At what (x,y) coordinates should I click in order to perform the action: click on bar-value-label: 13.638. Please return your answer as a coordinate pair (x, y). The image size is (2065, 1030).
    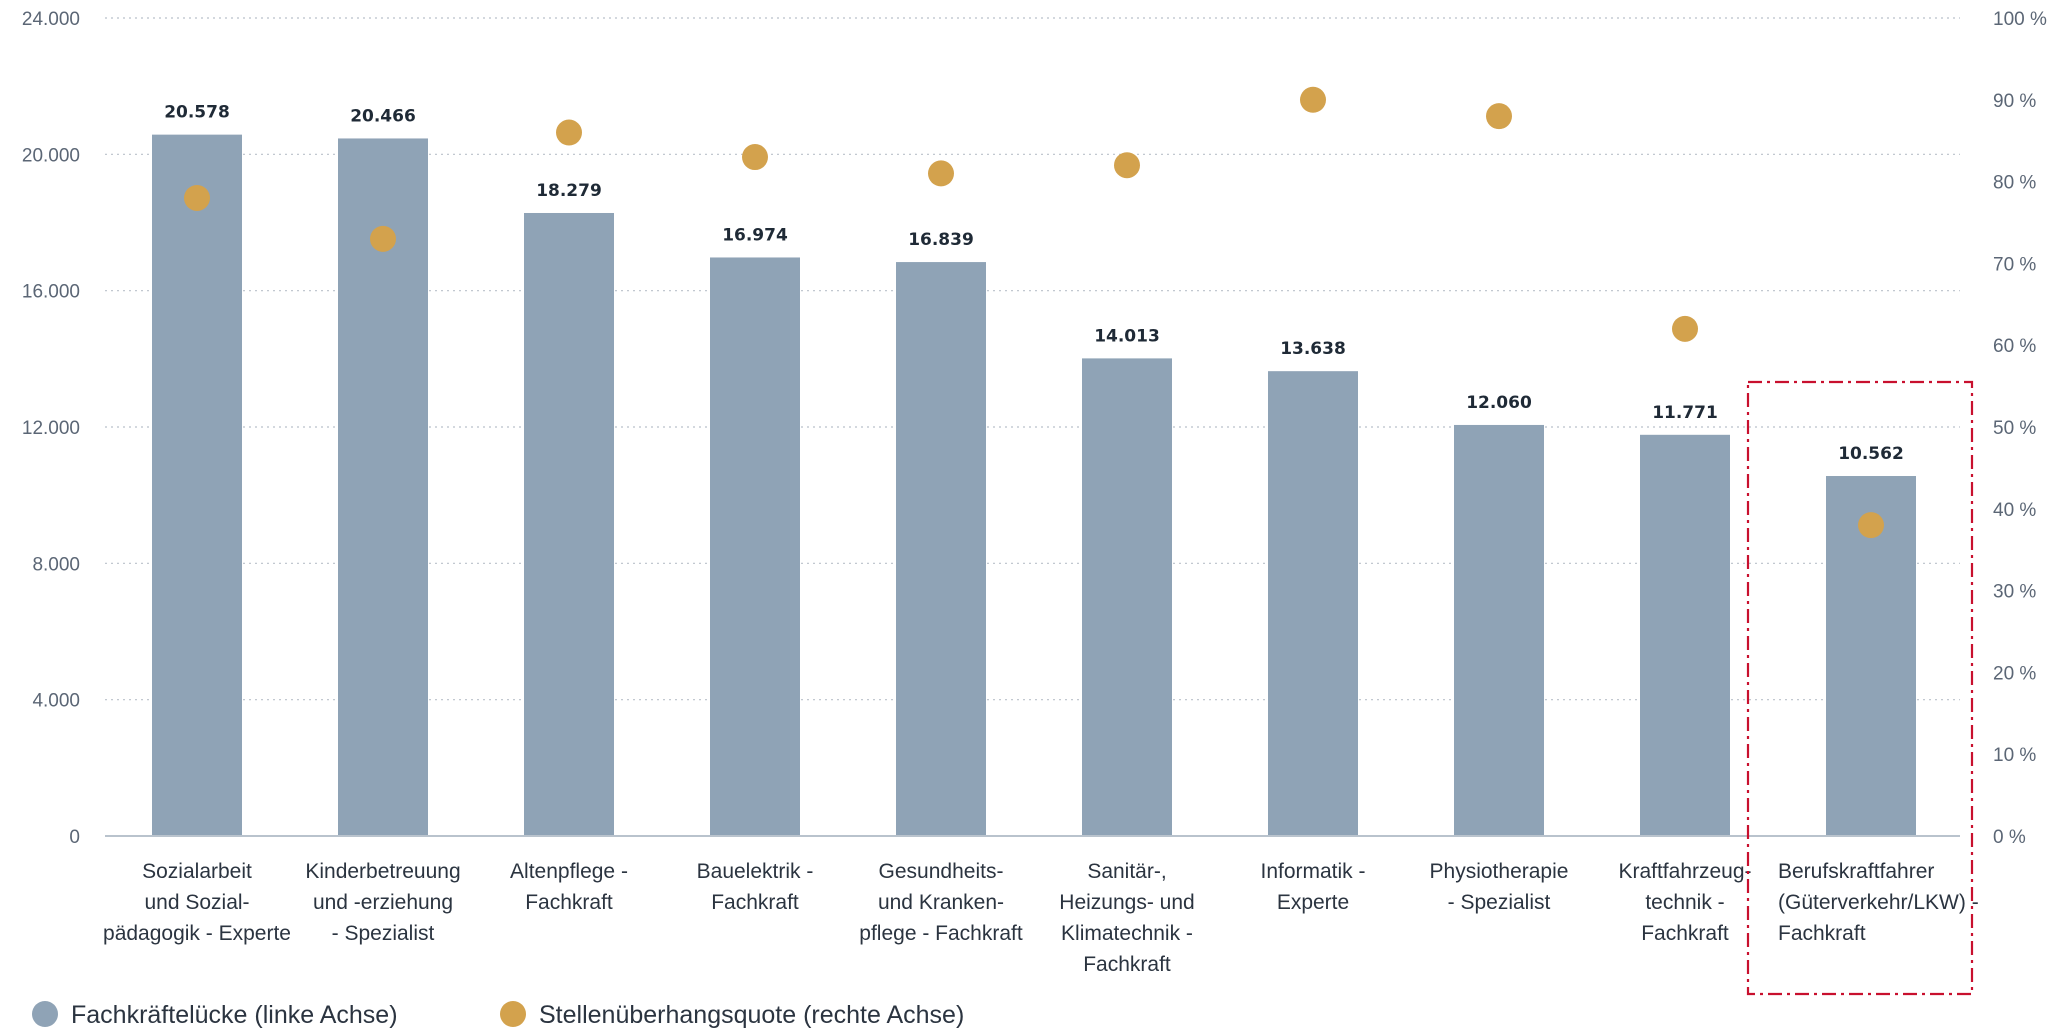
    Looking at the image, I should click on (1313, 349).